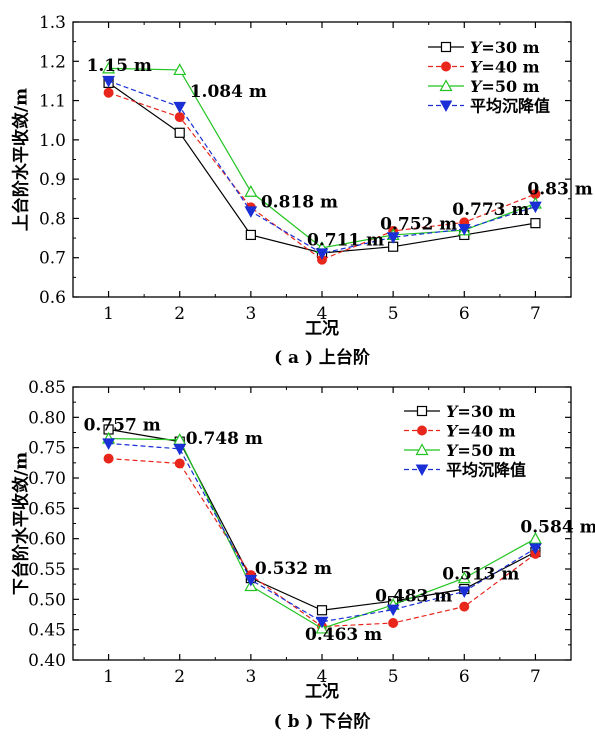 This screenshot has height=743, width=595. Describe the element at coordinates (52, 298) in the screenshot. I see `upper-y-tick-label: 0.6` at that location.